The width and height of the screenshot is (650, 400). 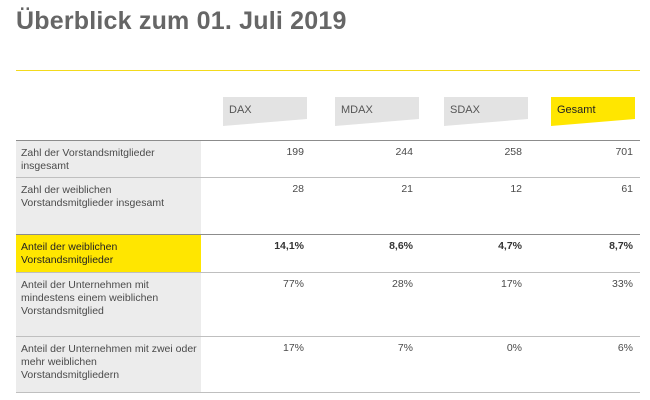 What do you see at coordinates (513, 152) in the screenshot?
I see `cell-sdax: 258` at bounding box center [513, 152].